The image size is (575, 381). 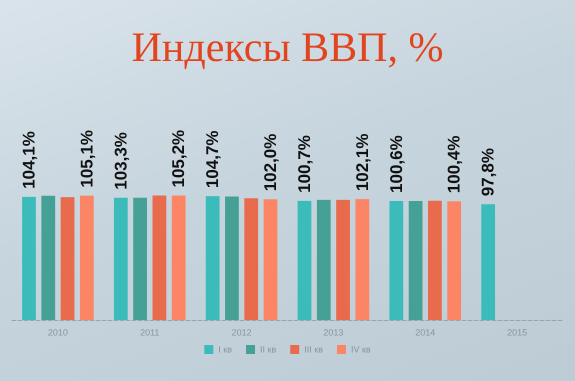 What do you see at coordinates (288, 48) in the screenshot?
I see `chart-title: Индексы ВВП, %` at bounding box center [288, 48].